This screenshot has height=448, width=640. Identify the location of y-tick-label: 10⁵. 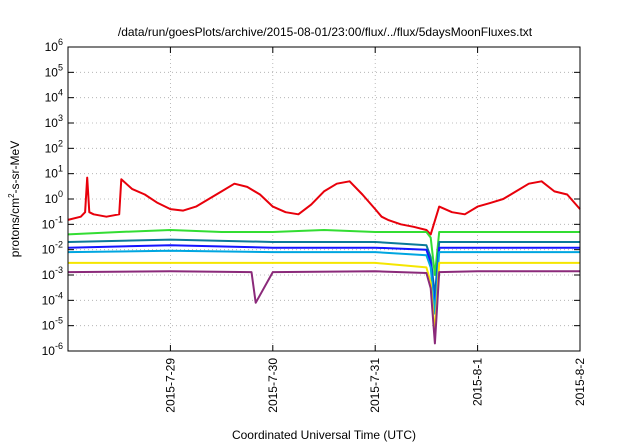
(54, 70).